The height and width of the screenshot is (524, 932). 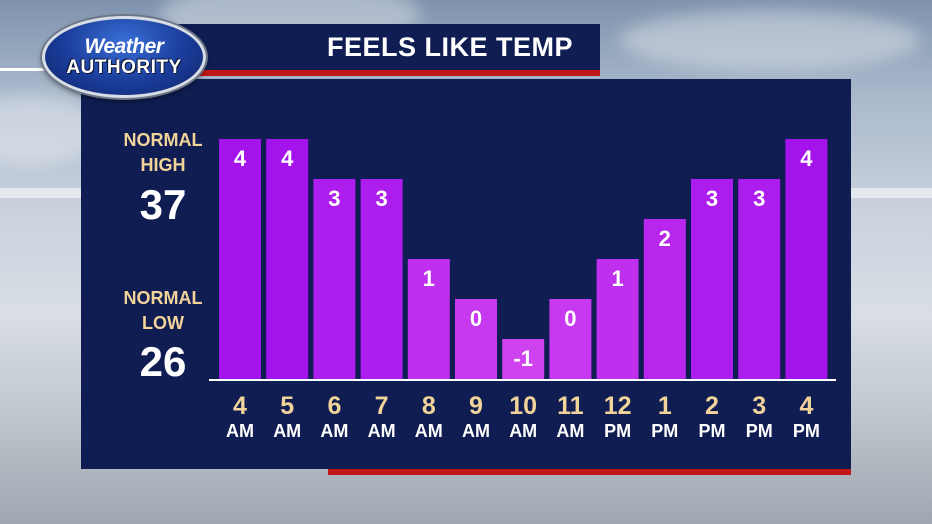 What do you see at coordinates (163, 323) in the screenshot?
I see `normal-low-label-line2: LOW` at bounding box center [163, 323].